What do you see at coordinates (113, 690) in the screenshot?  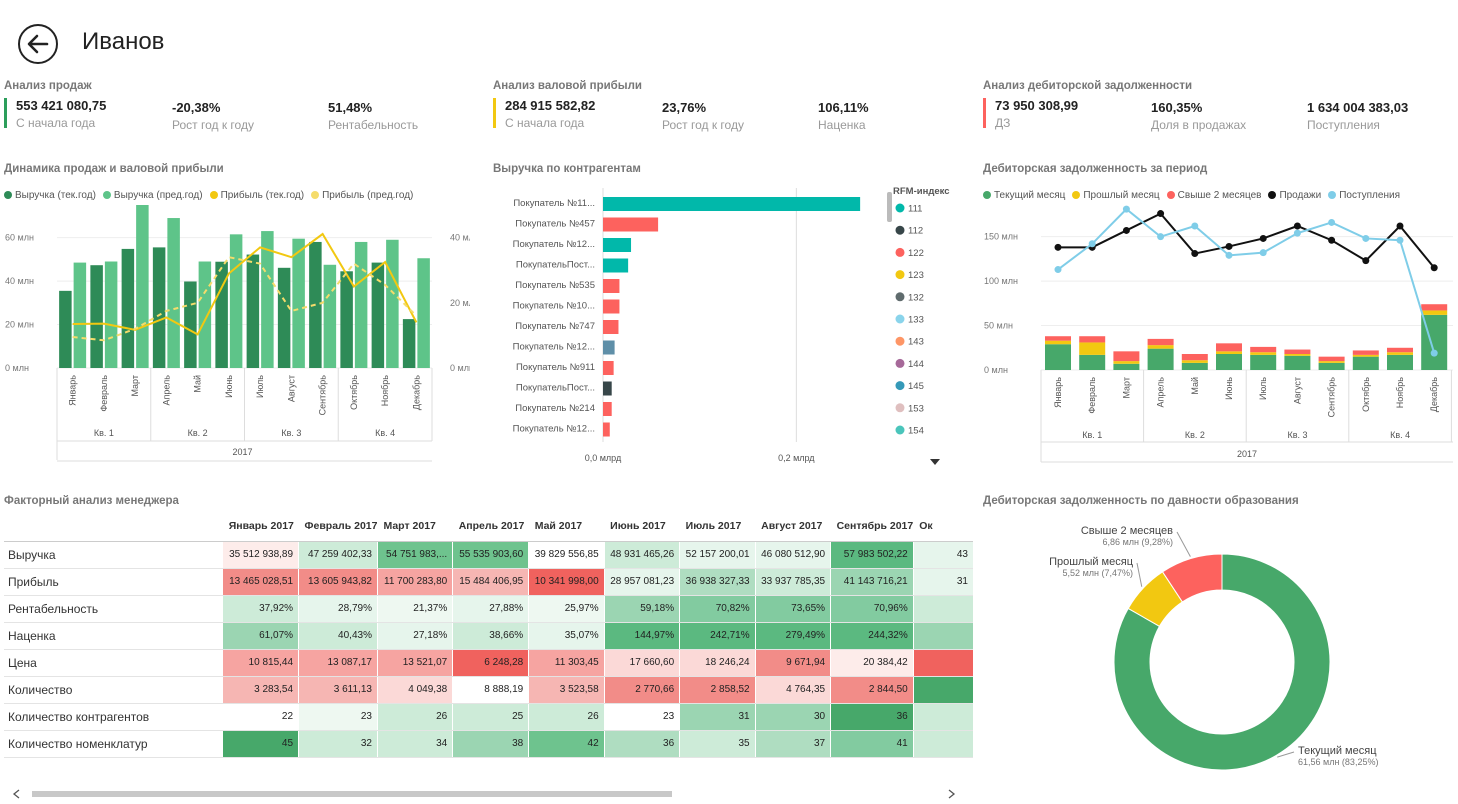 I see `row-label: Количество` at bounding box center [113, 690].